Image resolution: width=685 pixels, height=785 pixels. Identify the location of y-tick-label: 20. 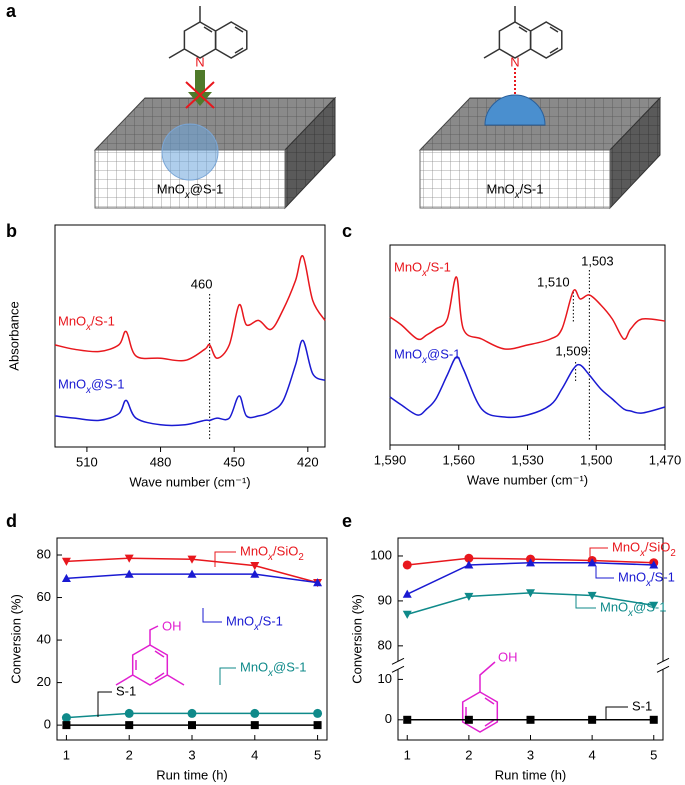
(44, 681).